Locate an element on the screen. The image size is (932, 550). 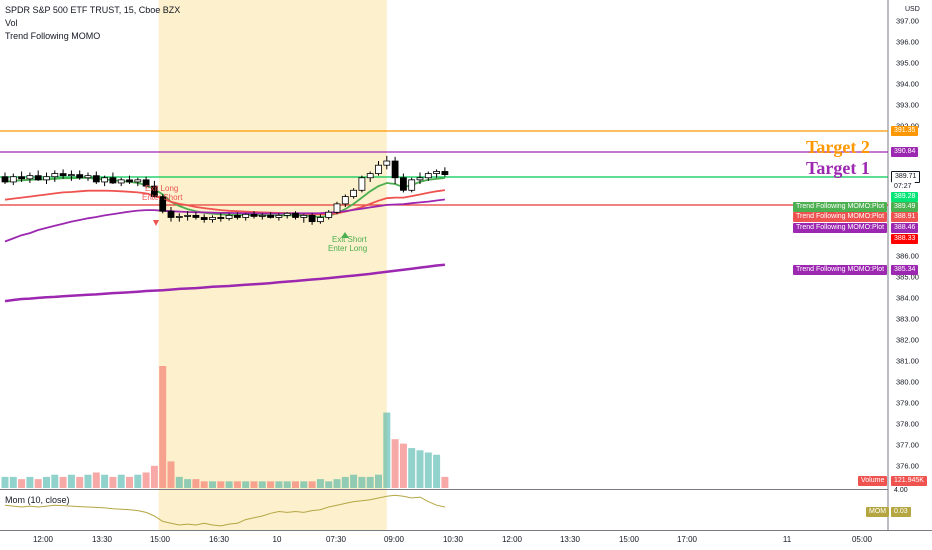
sell-signal-marker is located at coordinates (156, 223).